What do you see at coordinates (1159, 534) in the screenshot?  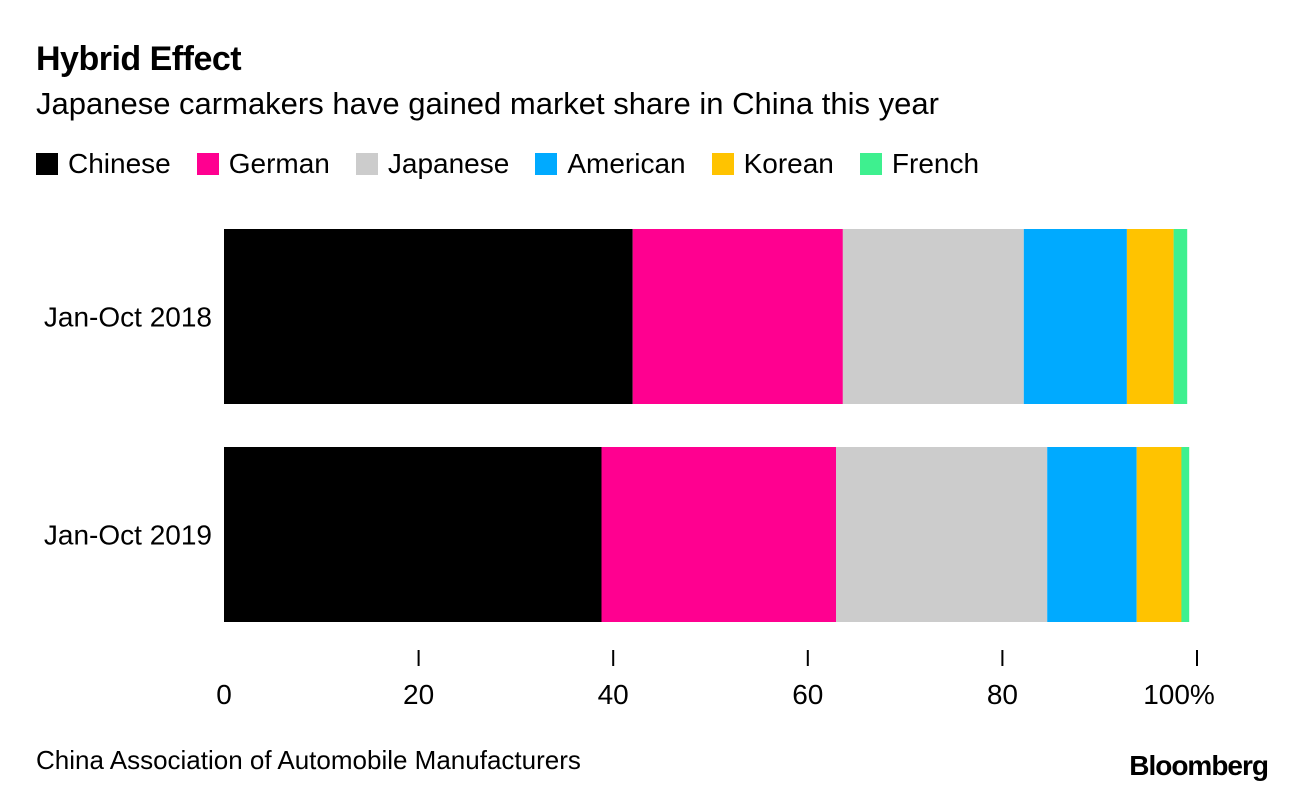 I see `bar-segment-korean-jan-oct-2019` at bounding box center [1159, 534].